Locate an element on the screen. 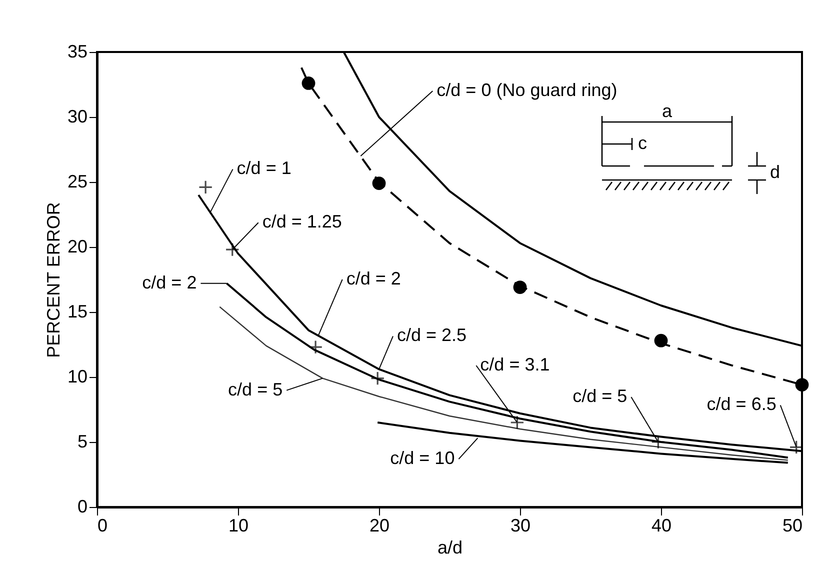 Image resolution: width=825 pixels, height=582 pixels. annotation: c/d = 10 is located at coordinates (422, 458).